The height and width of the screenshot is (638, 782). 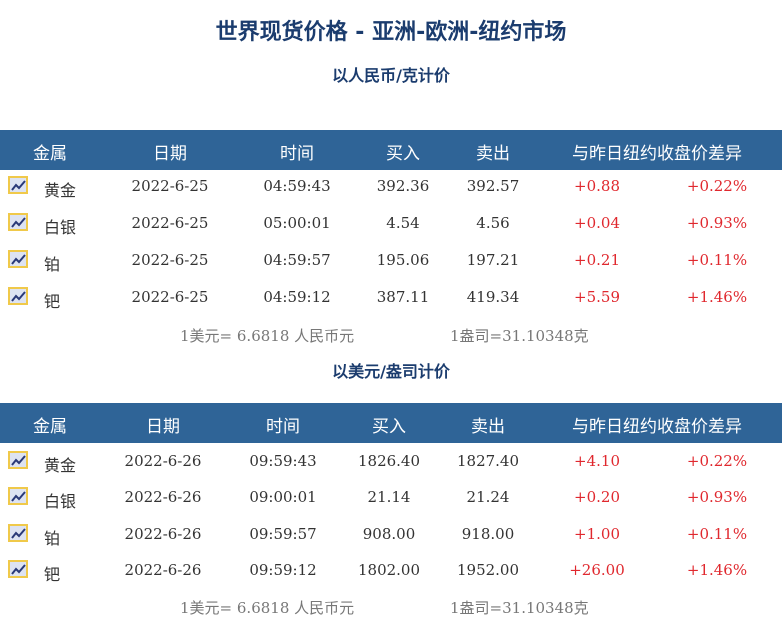 What do you see at coordinates (297, 260) in the screenshot?
I see `time: 04:59:57` at bounding box center [297, 260].